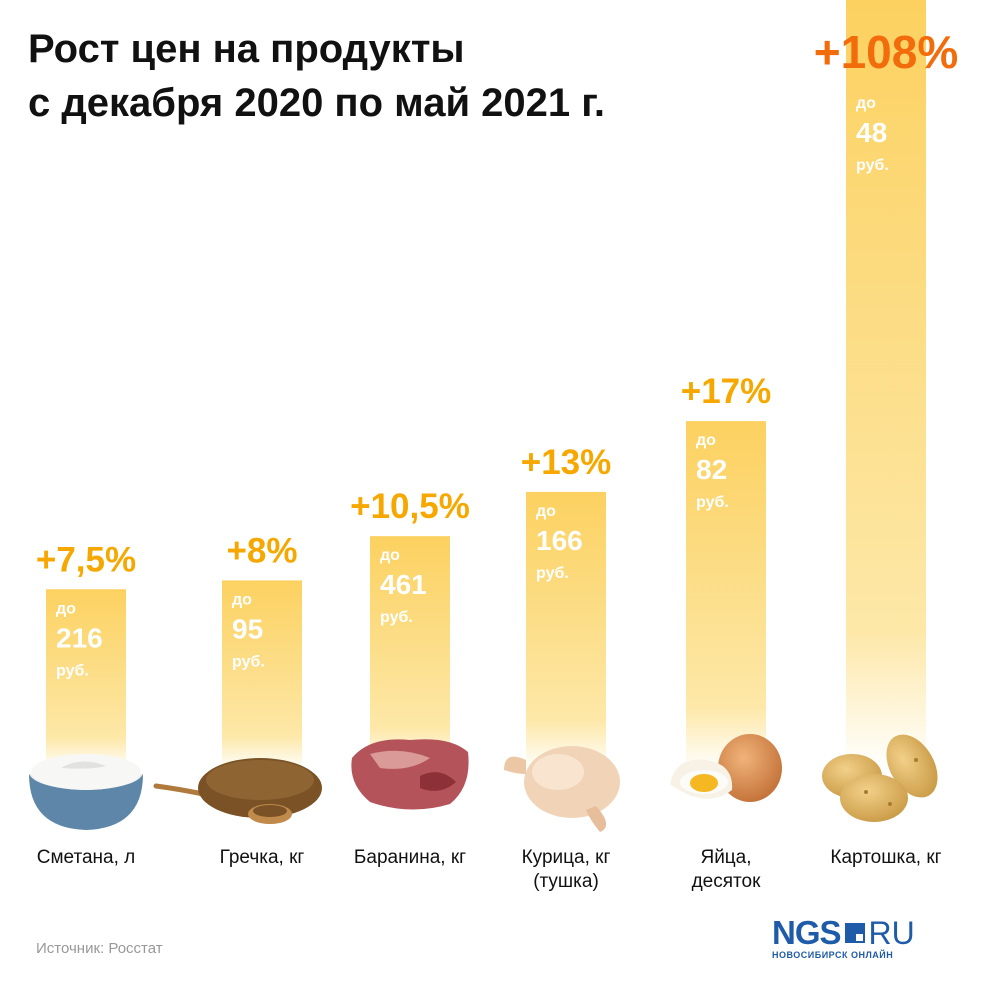  What do you see at coordinates (566, 857) in the screenshot?
I see `category-label-line: Курица, кг` at bounding box center [566, 857].